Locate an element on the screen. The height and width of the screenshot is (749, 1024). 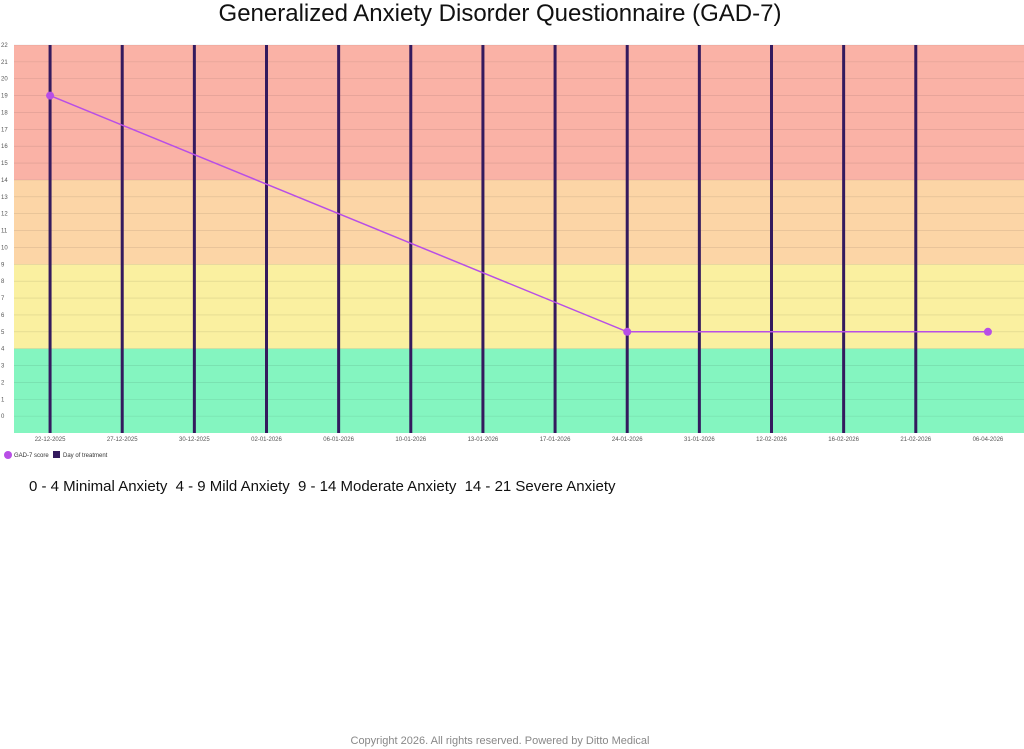
y-tick-label: 22 is located at coordinates (4, 46).